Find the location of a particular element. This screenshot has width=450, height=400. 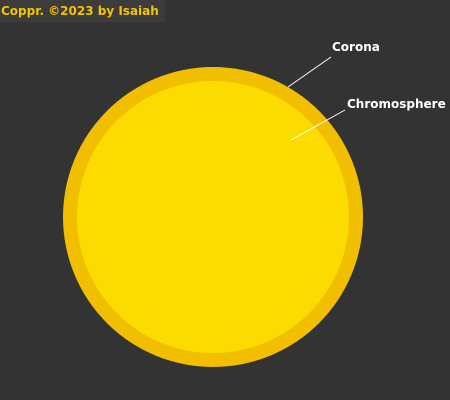

chromosphere-label: Chromosphere is located at coordinates (396, 104).